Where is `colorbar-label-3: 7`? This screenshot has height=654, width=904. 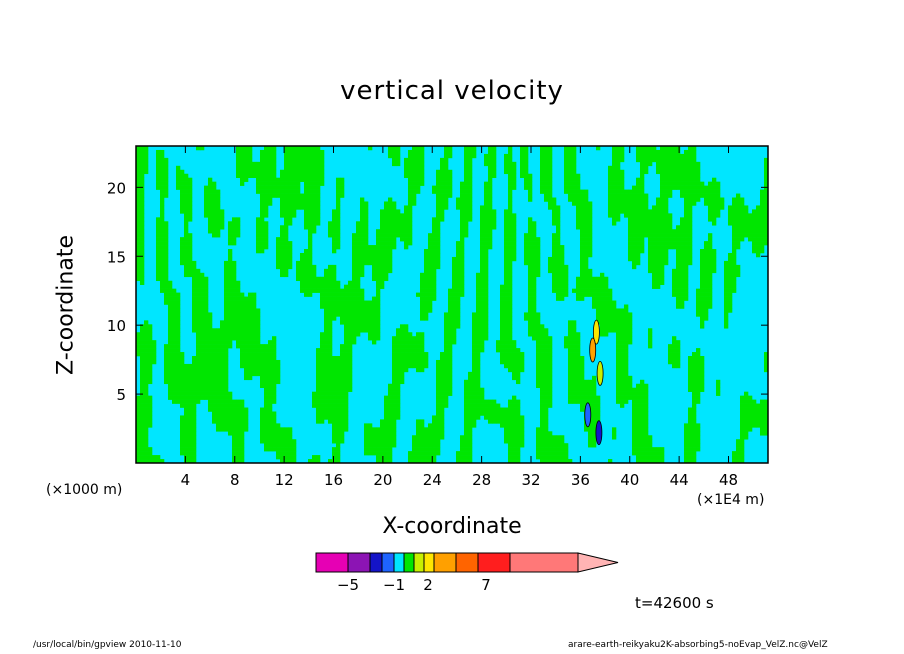 colorbar-label-3: 7 is located at coordinates (486, 585).